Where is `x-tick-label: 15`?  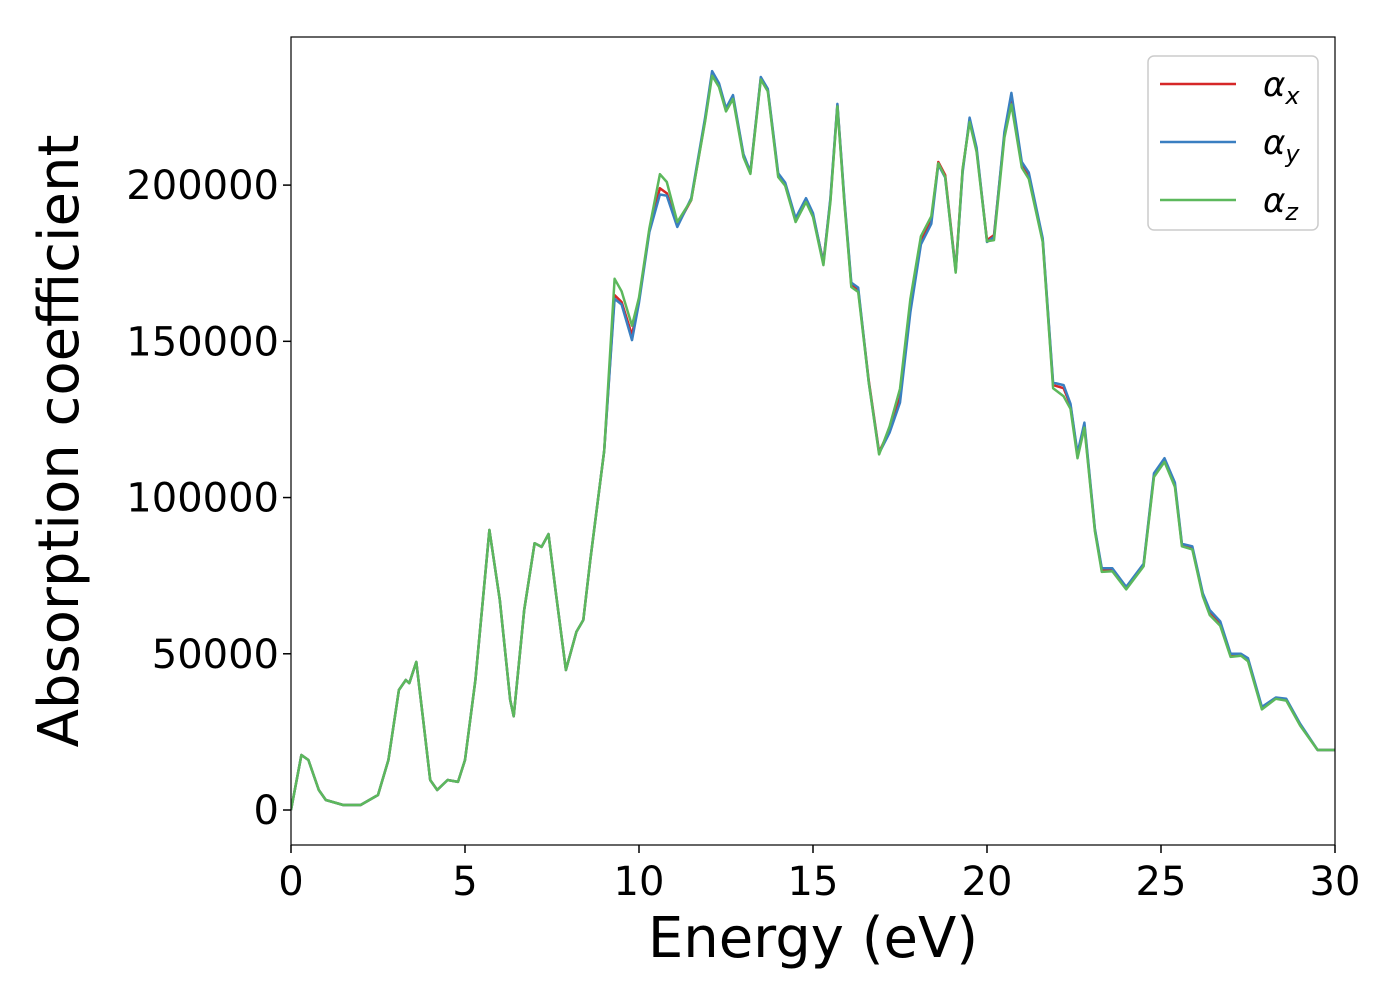
x-tick-label: 15 is located at coordinates (813, 882).